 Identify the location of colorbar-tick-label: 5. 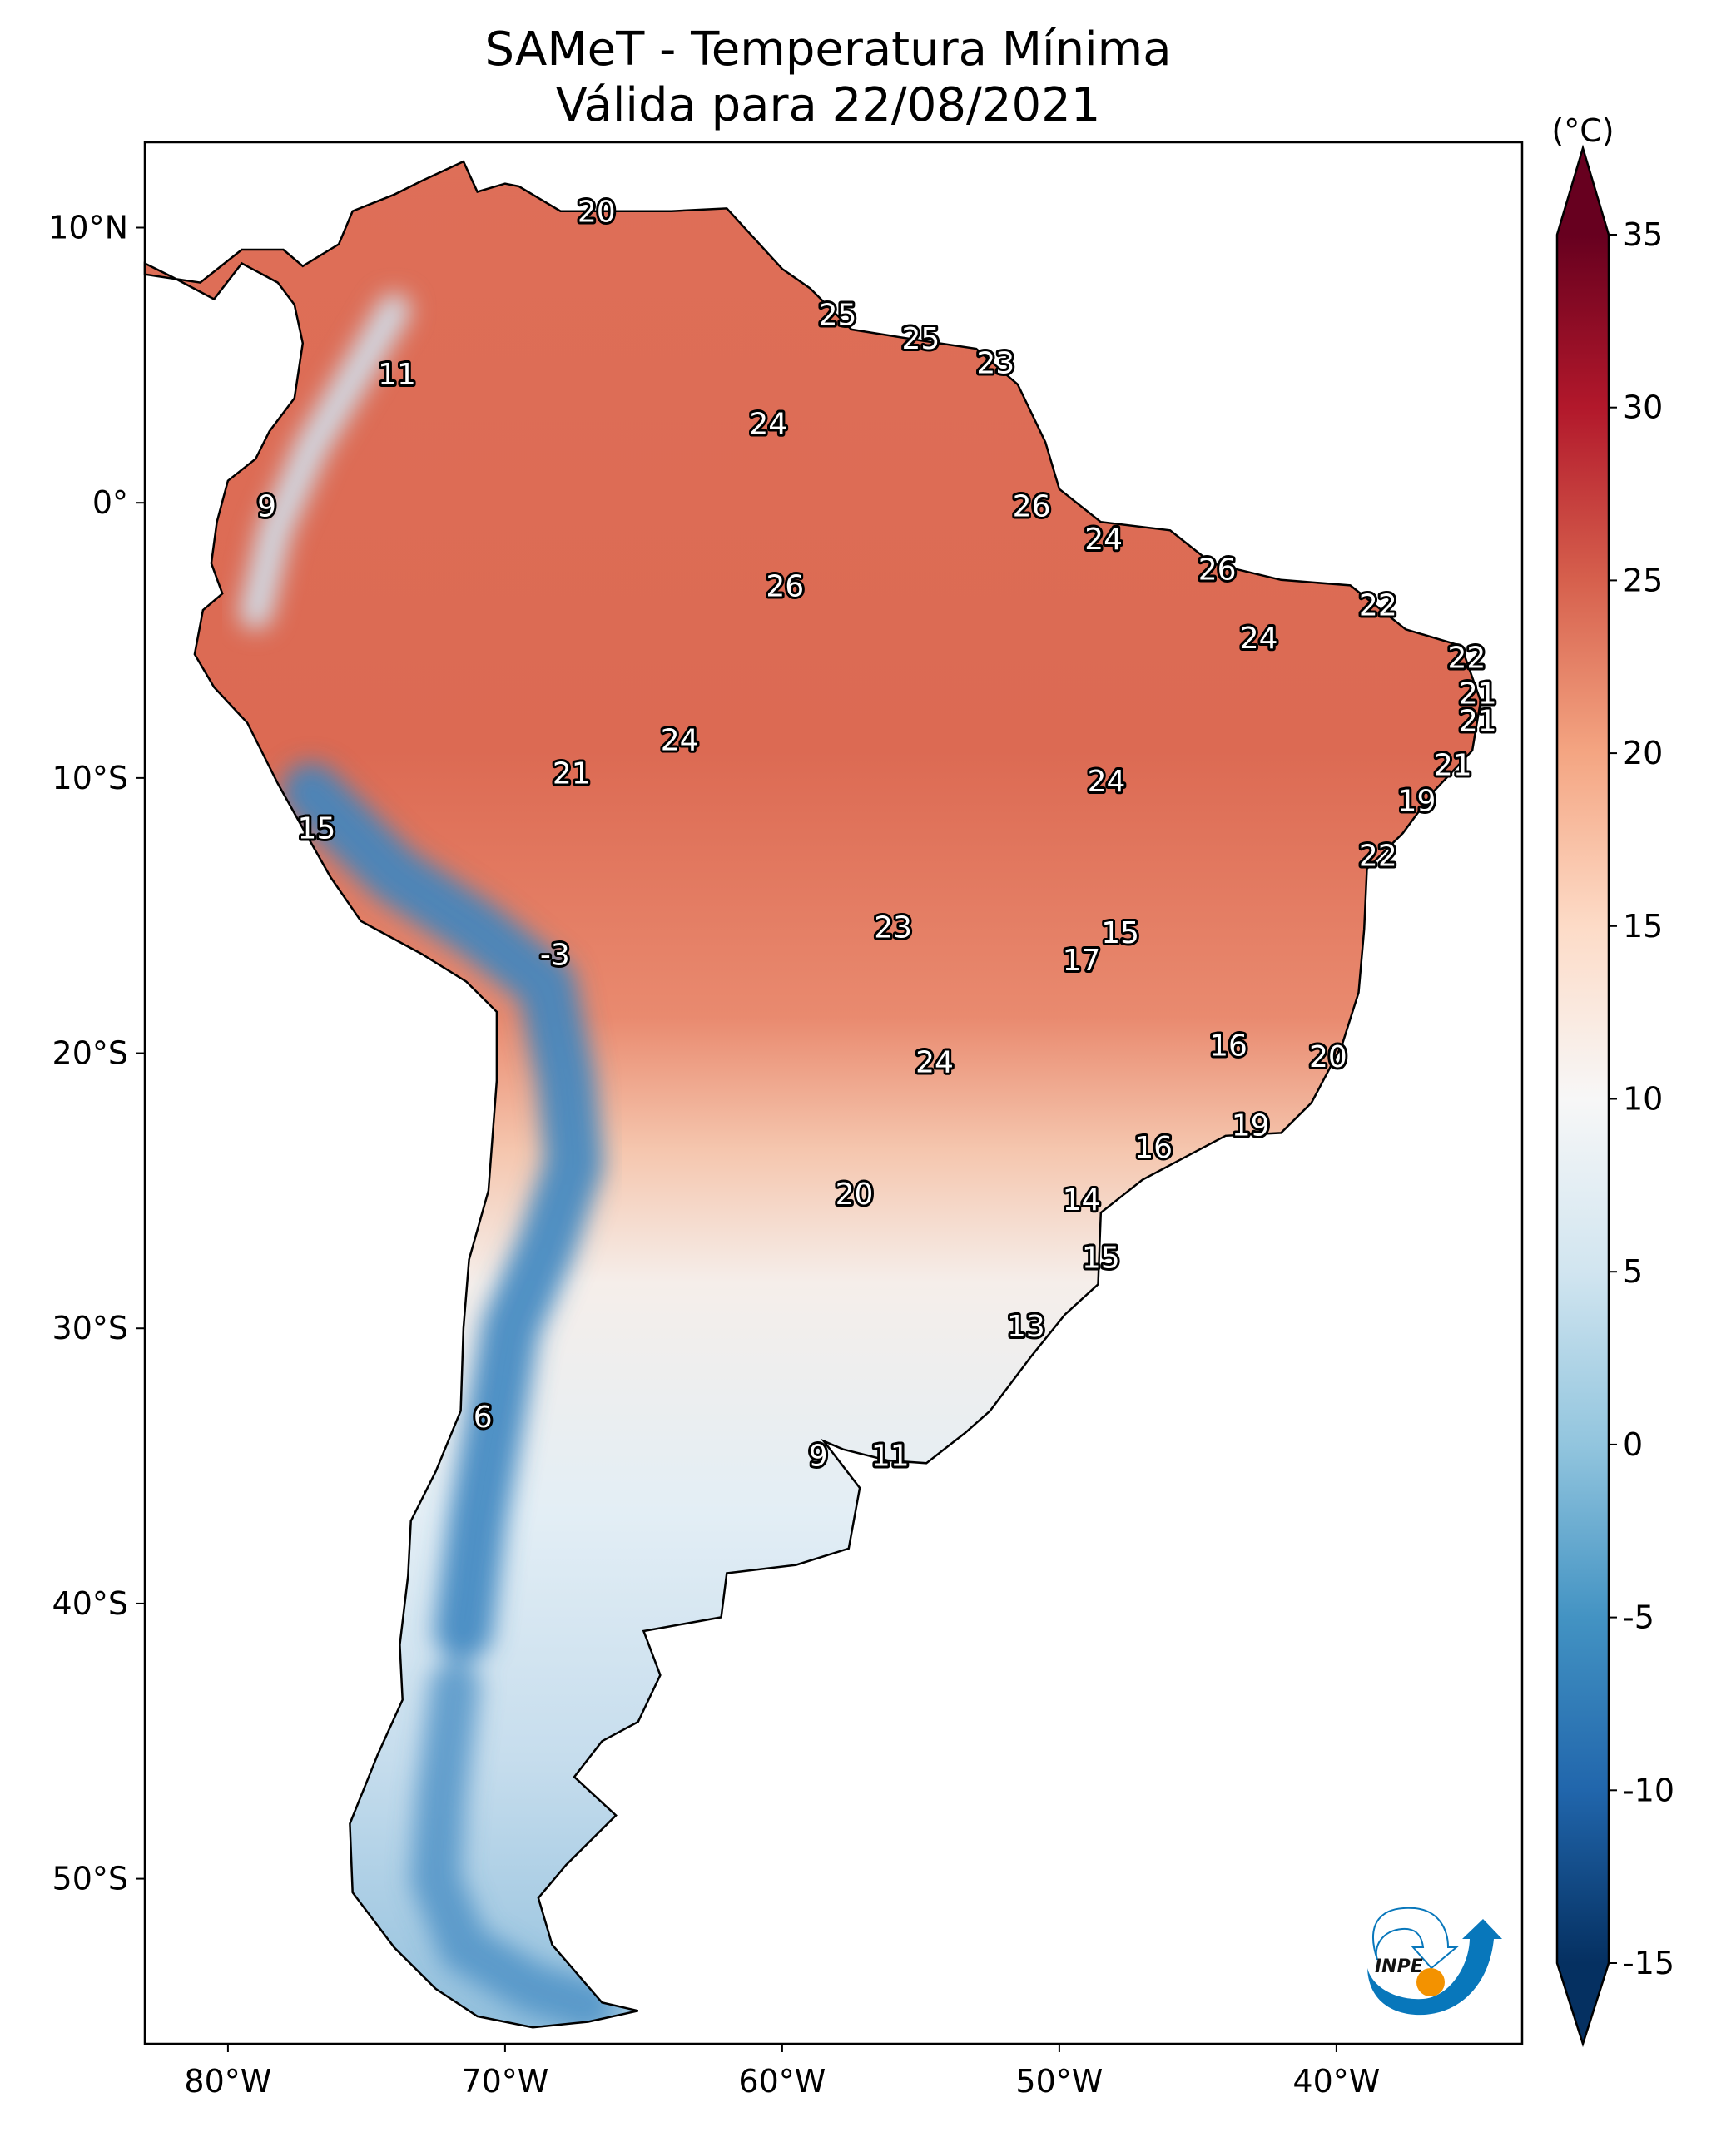
(1633, 1271).